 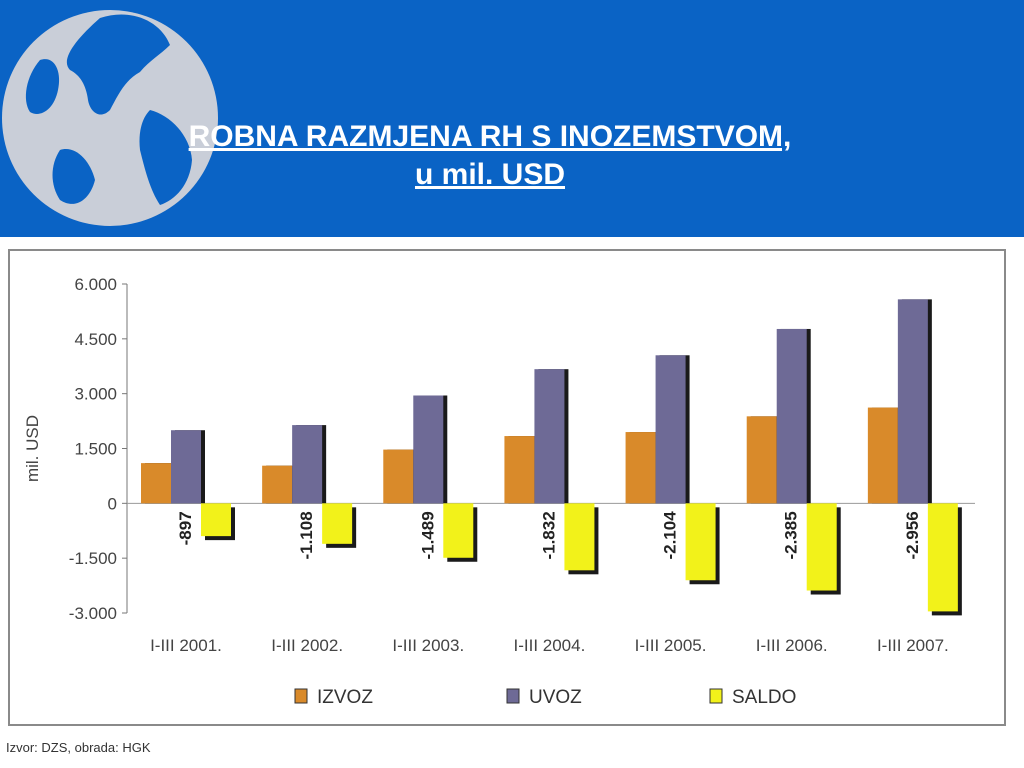 What do you see at coordinates (307, 645) in the screenshot?
I see `x-tick-label: I-III 2002.` at bounding box center [307, 645].